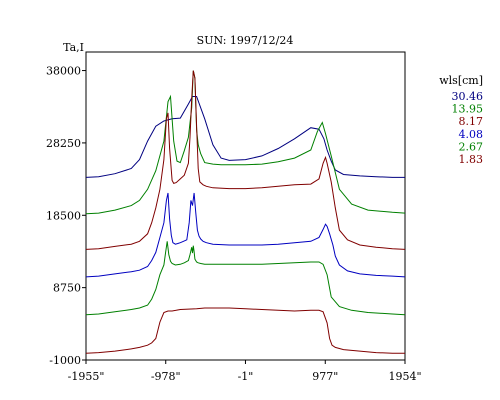  I want to click on x-tick-label-0: -1955", so click(86, 376).